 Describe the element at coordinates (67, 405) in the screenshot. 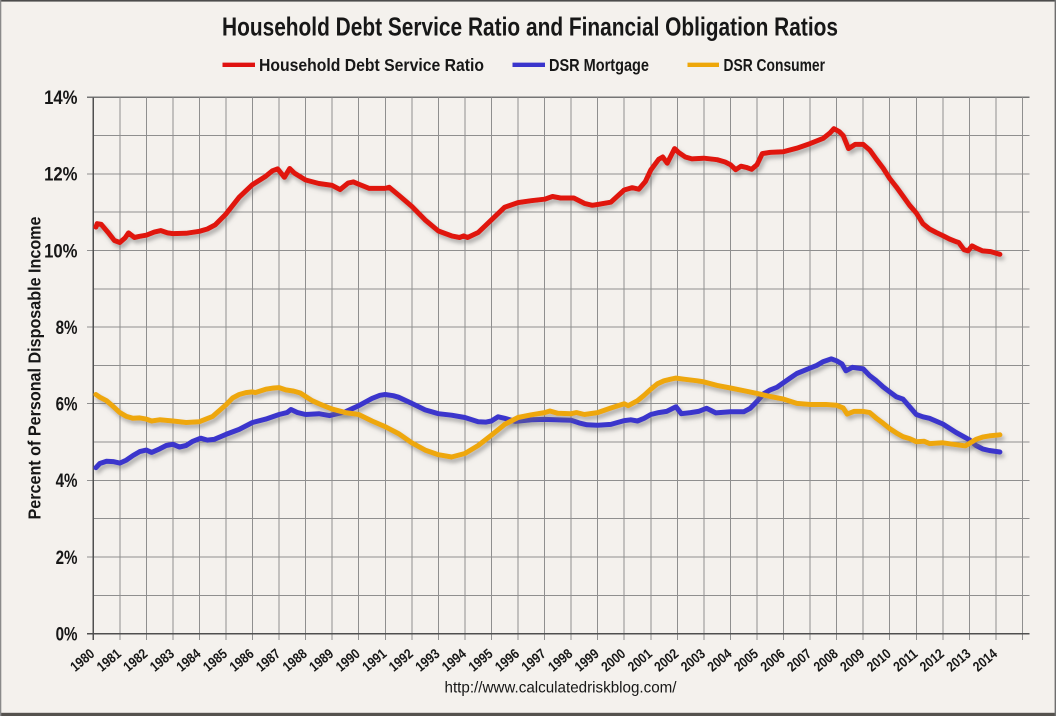

I see `svg-text: 6%` at that location.